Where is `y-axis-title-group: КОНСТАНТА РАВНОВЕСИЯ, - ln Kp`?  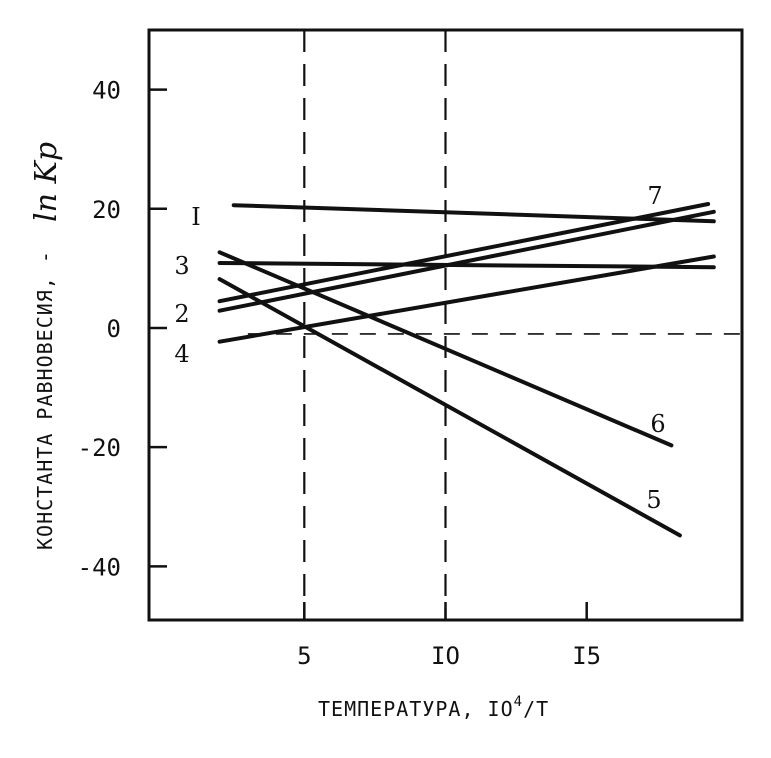
y-axis-title-group: КОНСТАНТА РАВНОВЕСИЯ, - ln Kp is located at coordinates (46, 346).